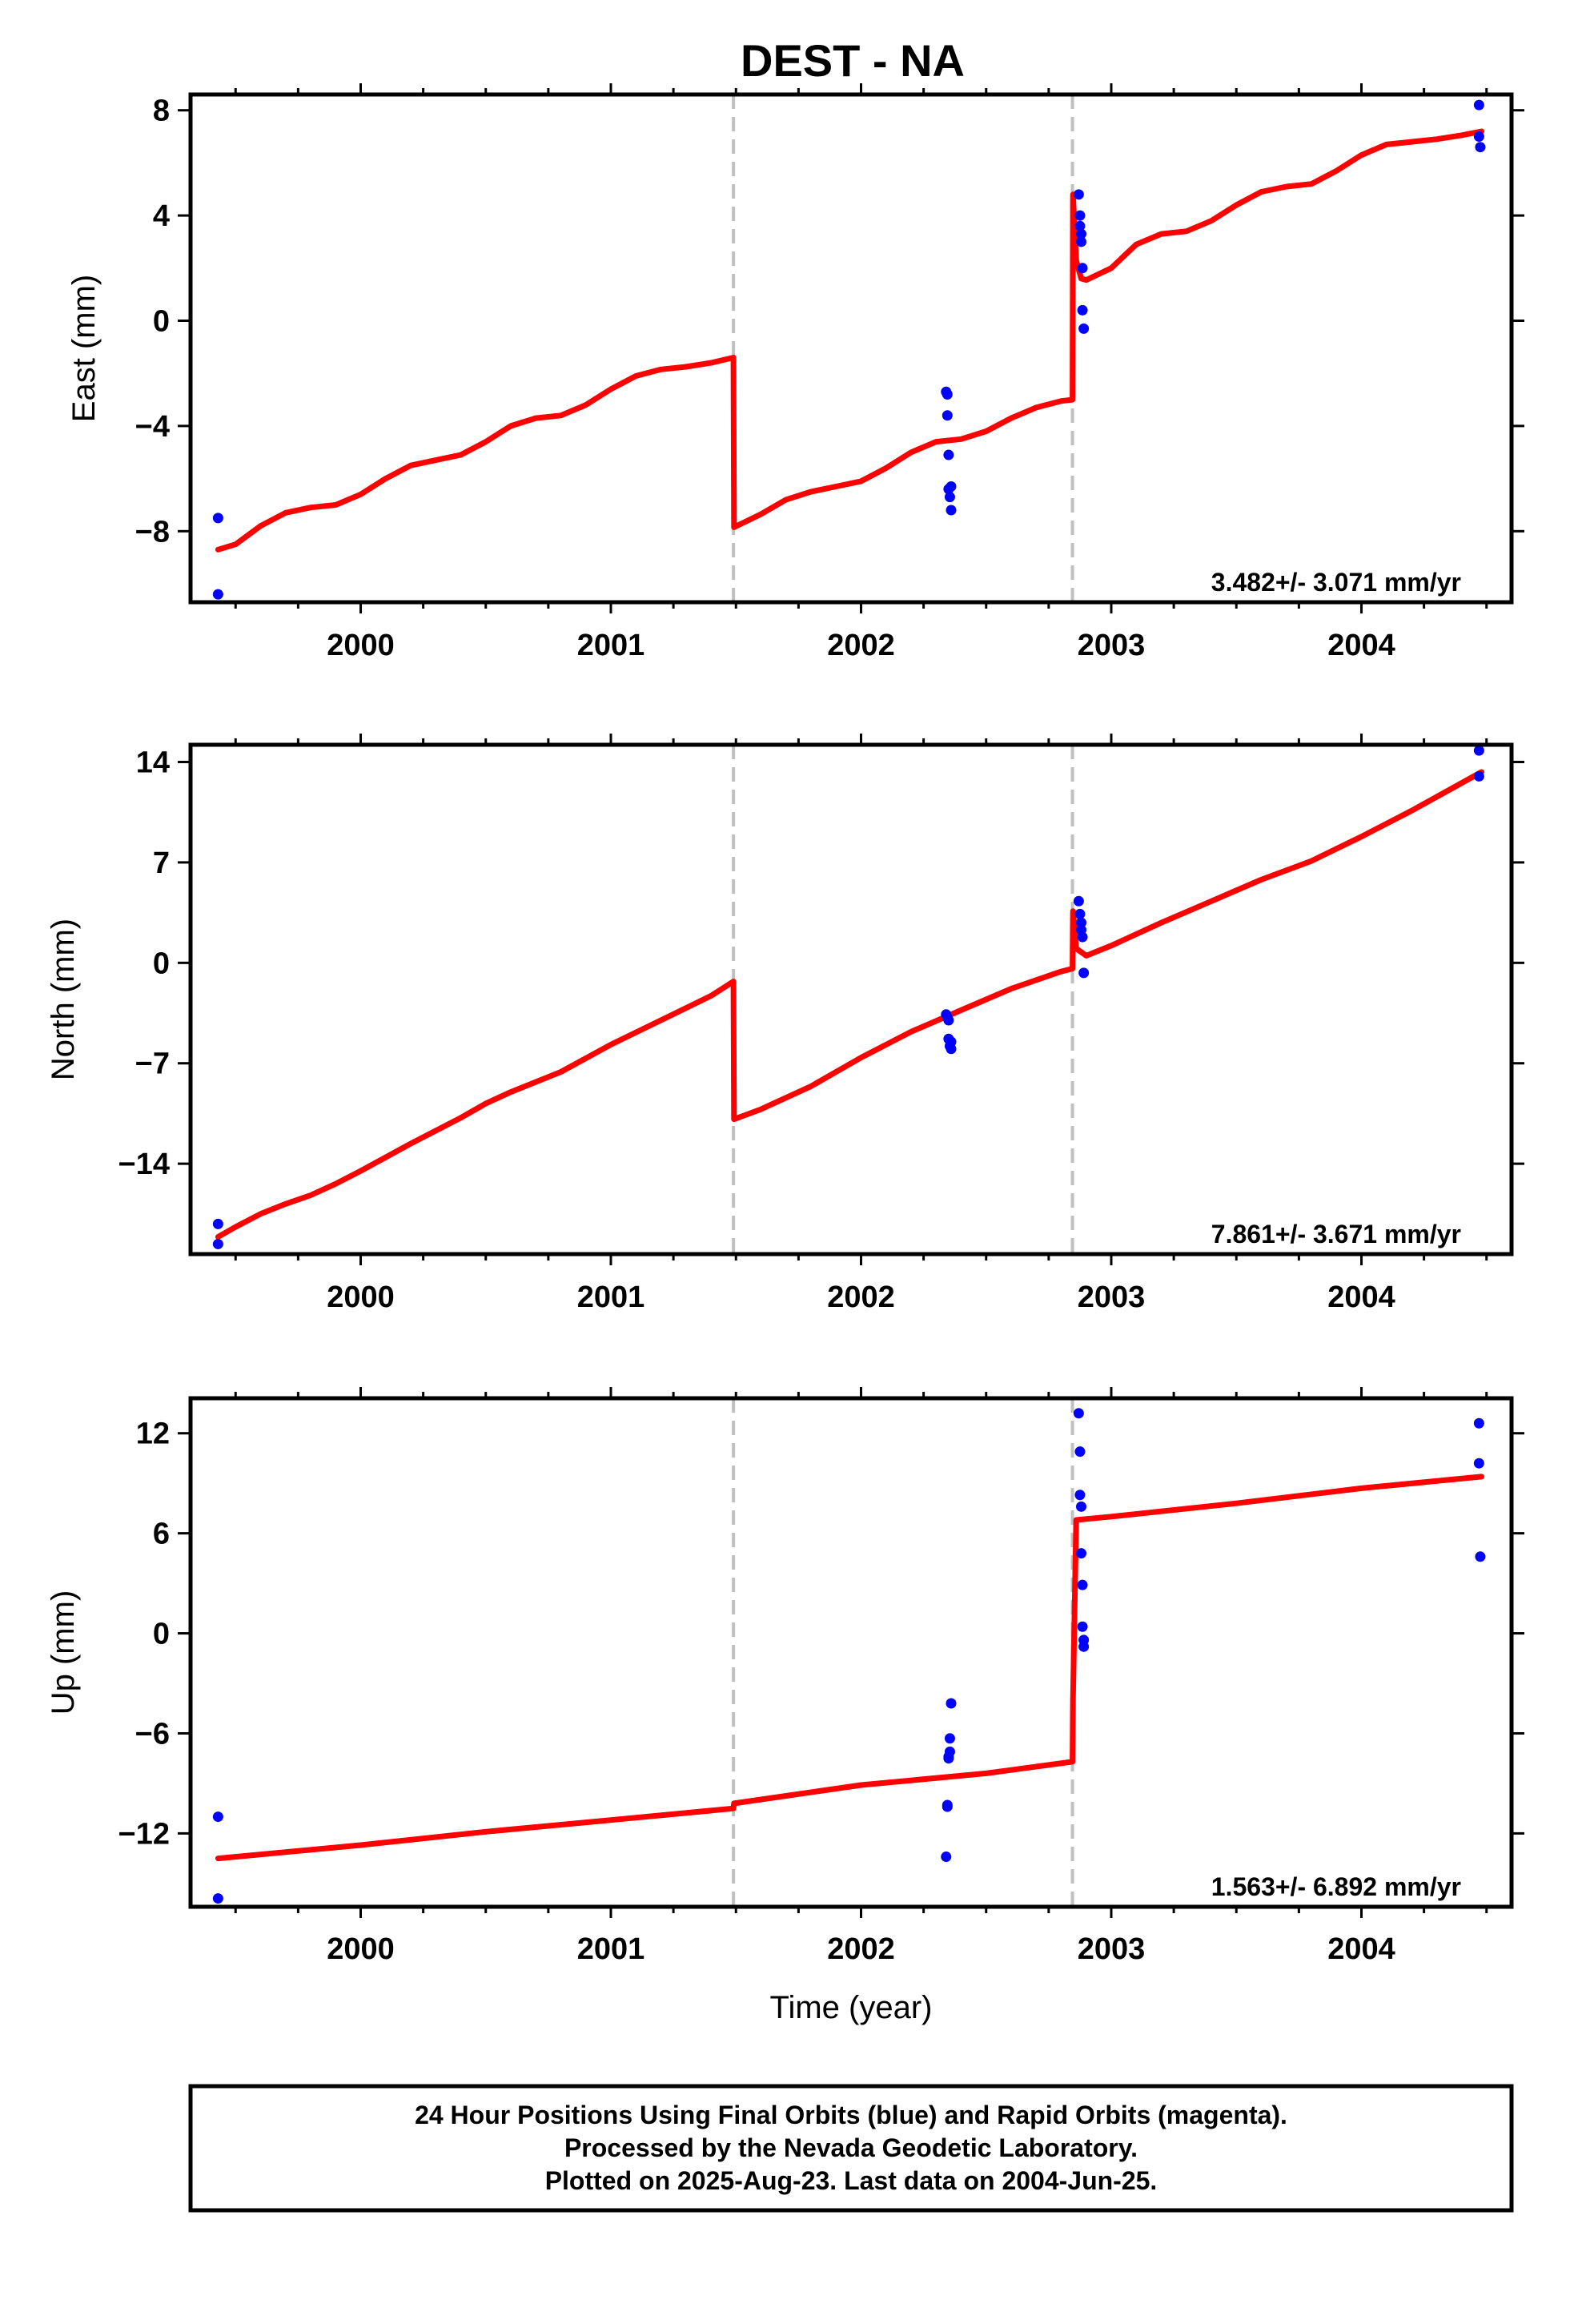  Describe the element at coordinates (1336, 582) in the screenshot. I see `rate-label: 3.482+/- 3.071 mm/yr` at that location.